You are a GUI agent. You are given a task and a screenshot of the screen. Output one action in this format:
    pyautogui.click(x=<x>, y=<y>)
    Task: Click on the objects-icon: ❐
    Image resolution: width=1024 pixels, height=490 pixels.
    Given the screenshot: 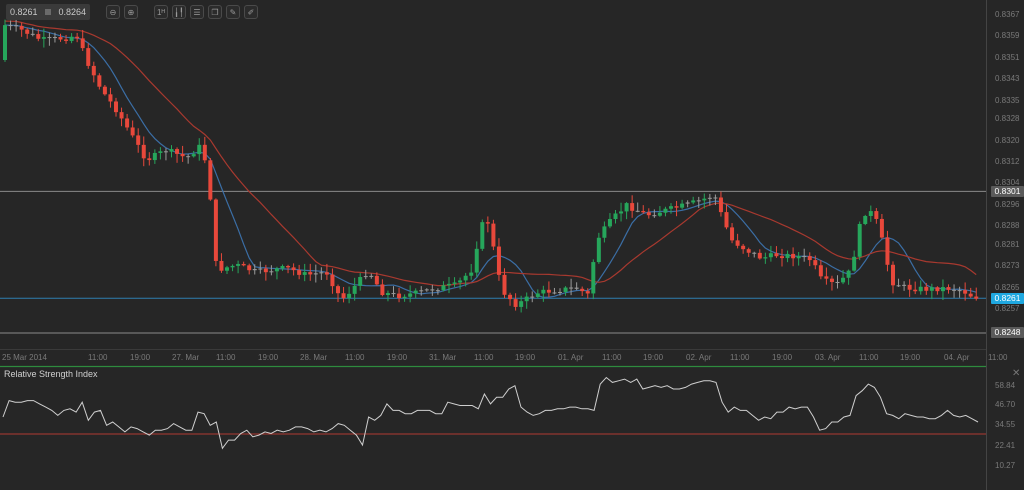 What is the action you would take?
    pyautogui.click(x=215, y=12)
    